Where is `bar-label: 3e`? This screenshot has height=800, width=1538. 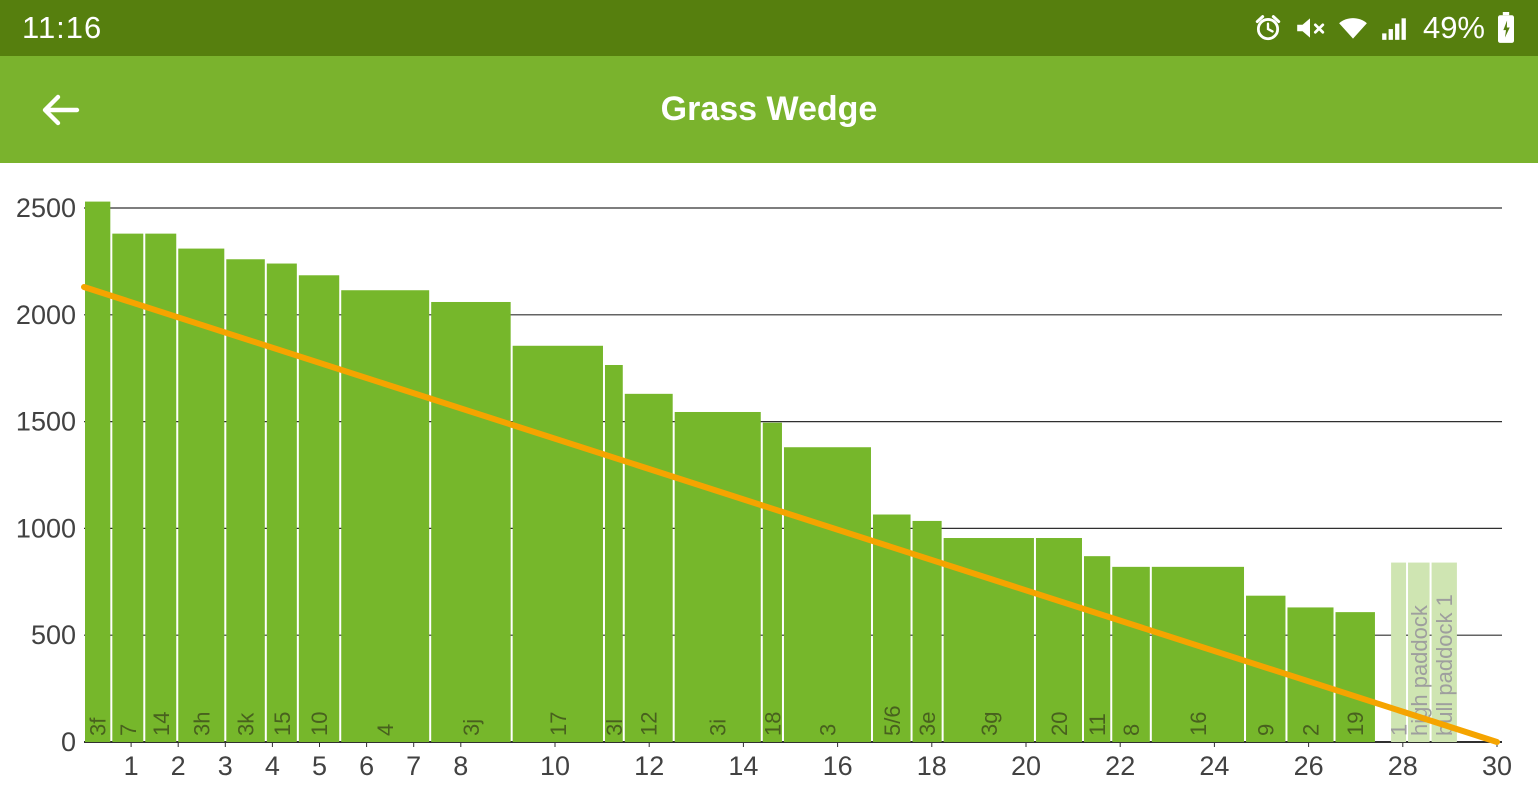 bar-label: 3e is located at coordinates (927, 724).